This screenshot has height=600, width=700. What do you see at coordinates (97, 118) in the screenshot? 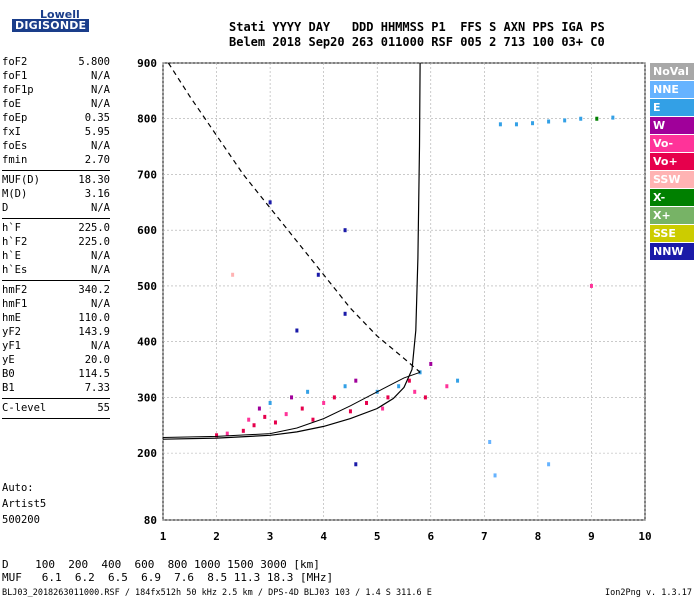
I see `param-value: 0.35` at bounding box center [97, 118].